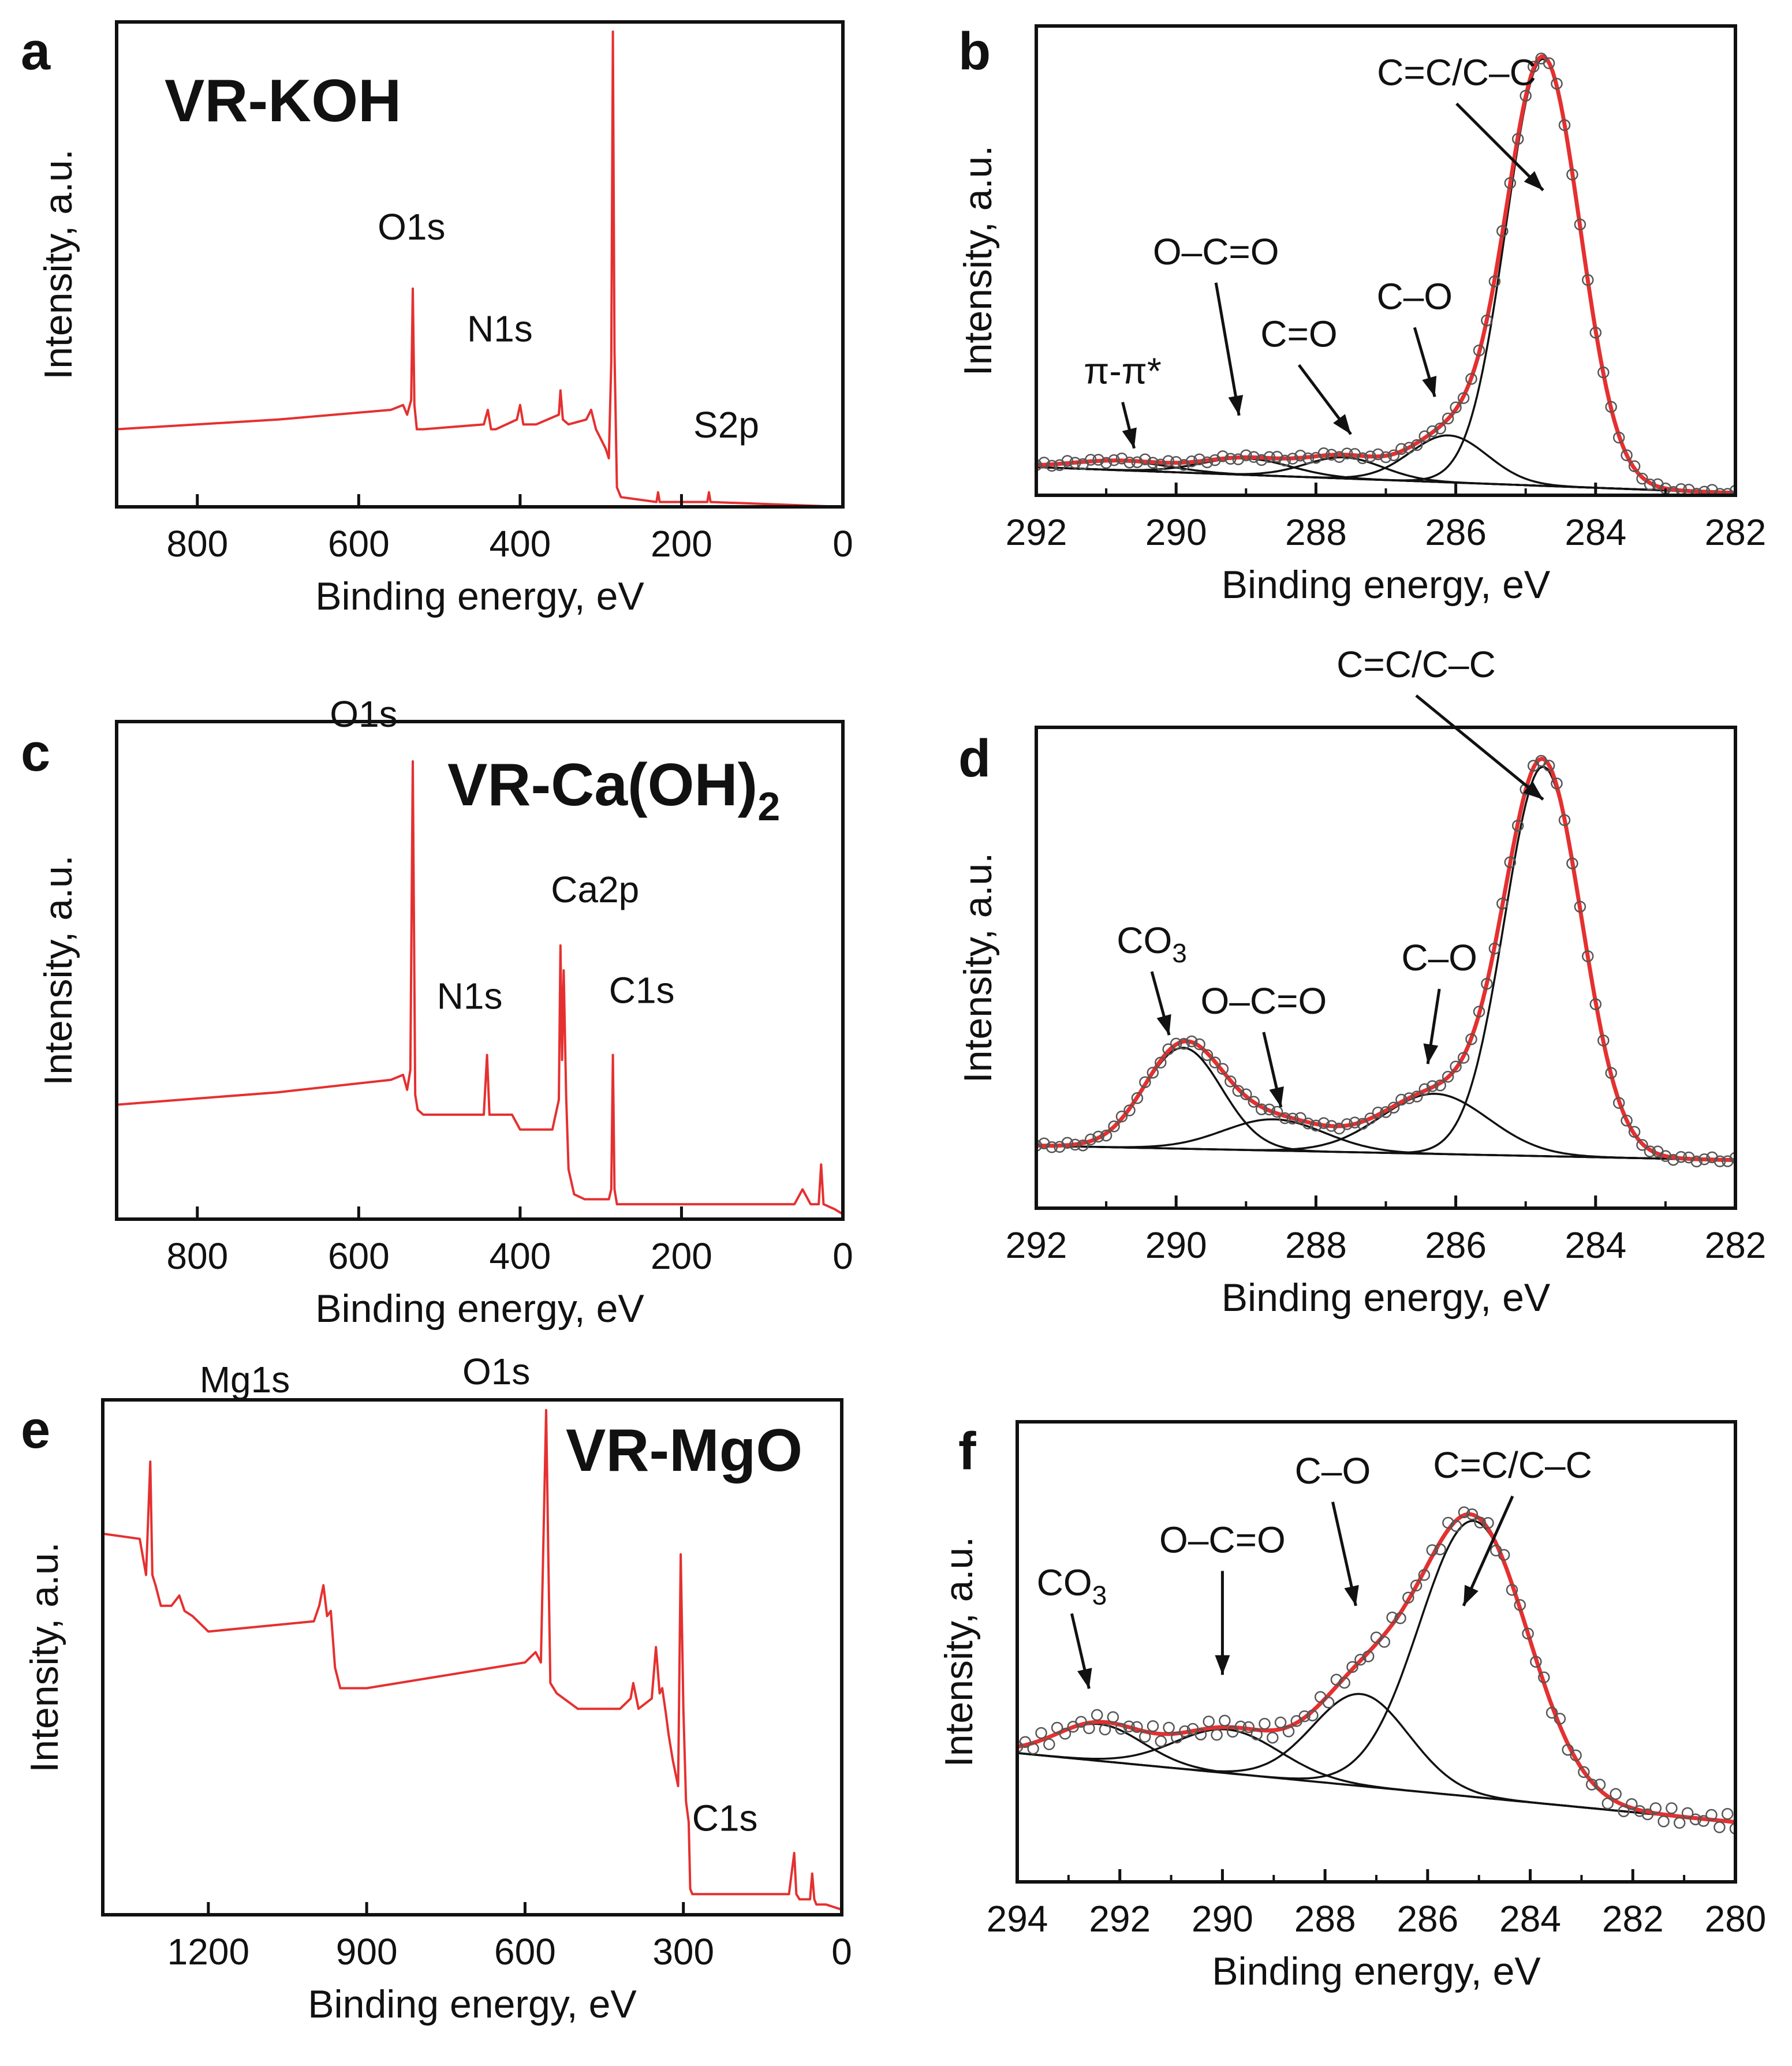  I want to click on x-tick-label: 400, so click(520, 1256).